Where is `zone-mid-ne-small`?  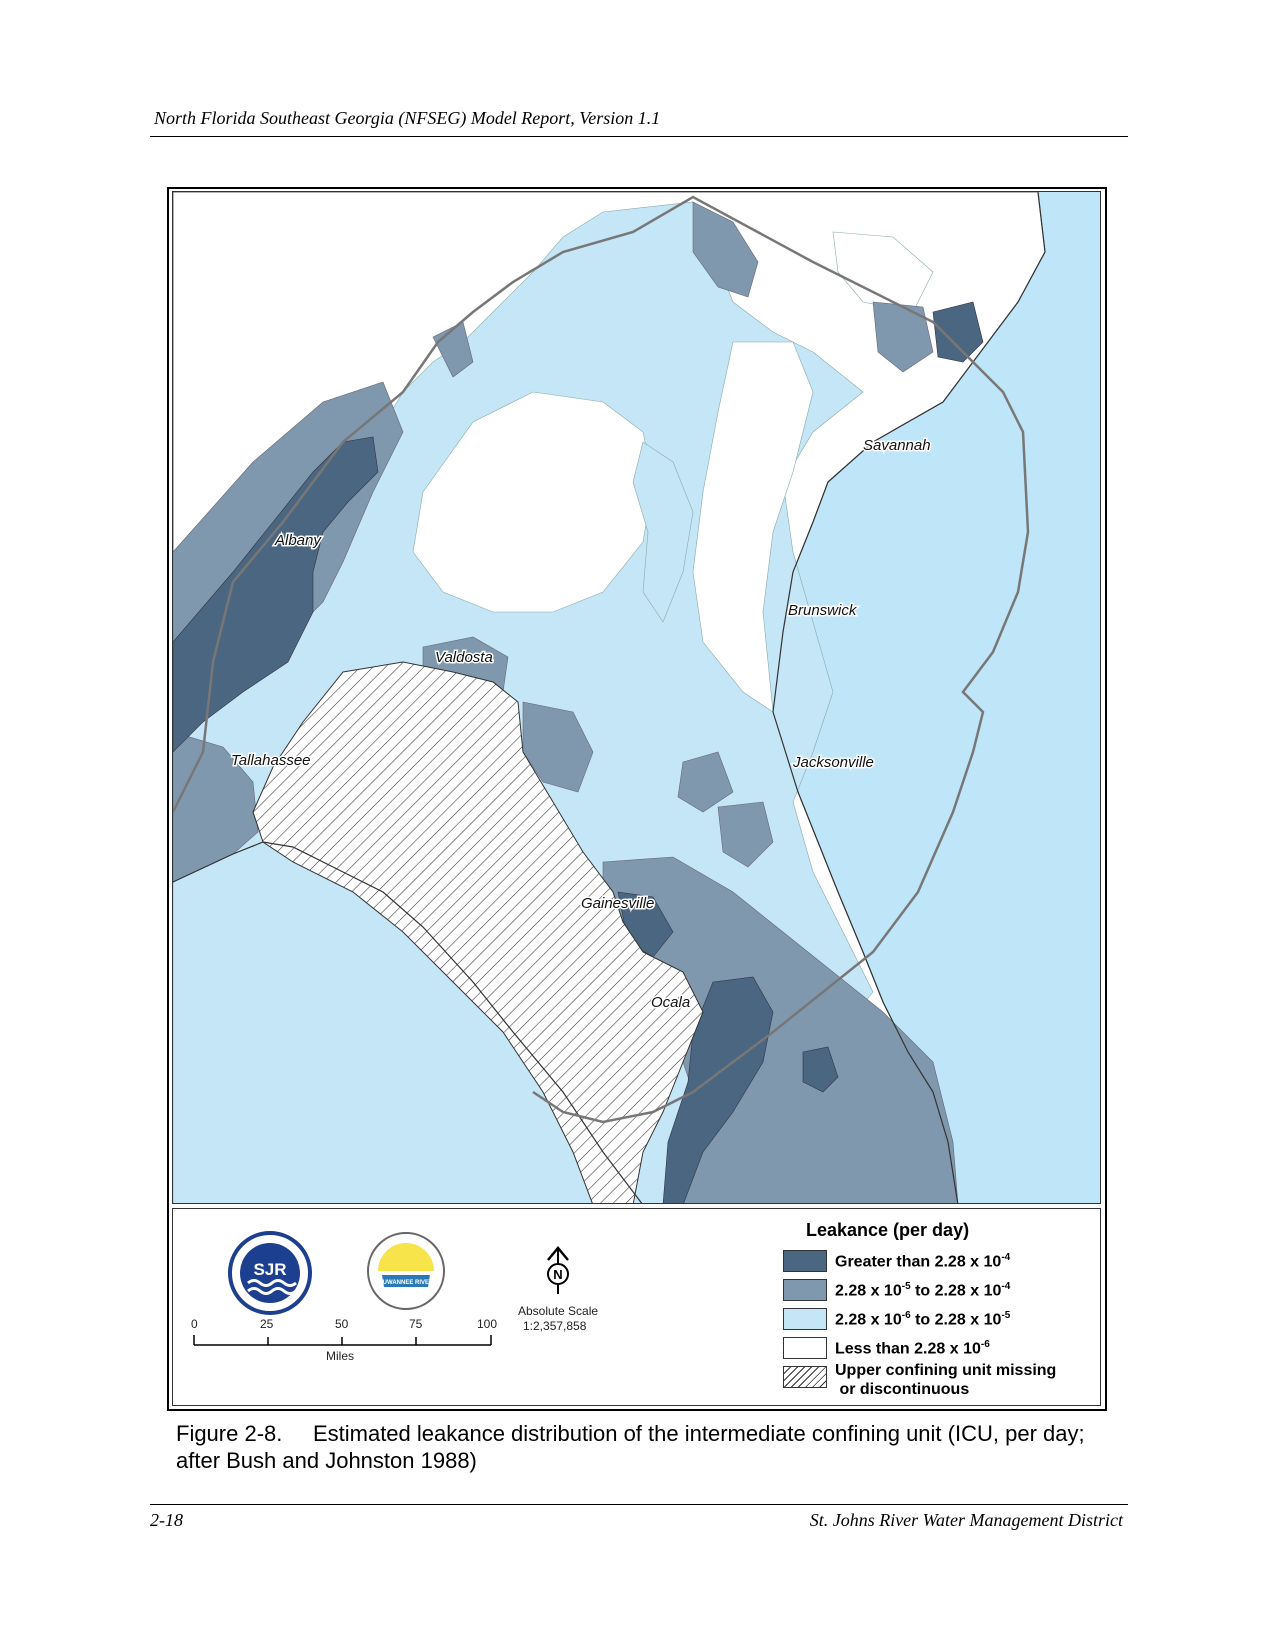 zone-mid-ne-small is located at coordinates (725, 249).